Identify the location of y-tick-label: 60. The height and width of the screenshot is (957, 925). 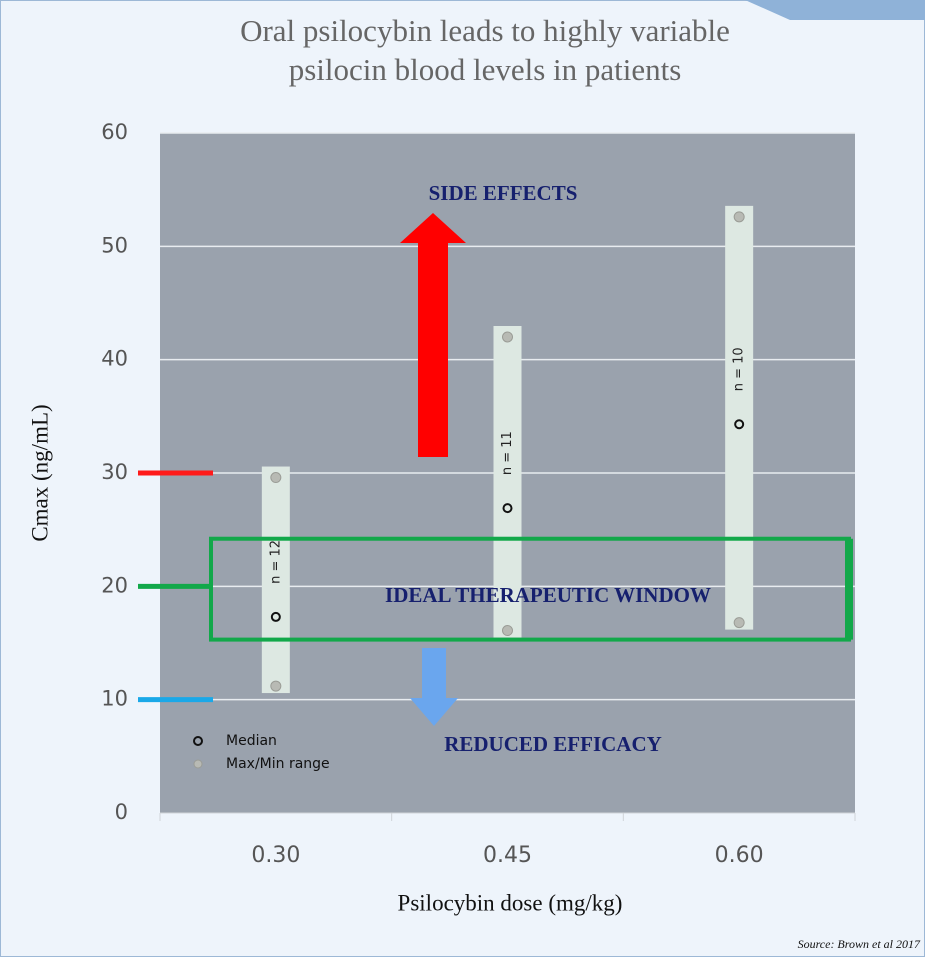
(114, 132).